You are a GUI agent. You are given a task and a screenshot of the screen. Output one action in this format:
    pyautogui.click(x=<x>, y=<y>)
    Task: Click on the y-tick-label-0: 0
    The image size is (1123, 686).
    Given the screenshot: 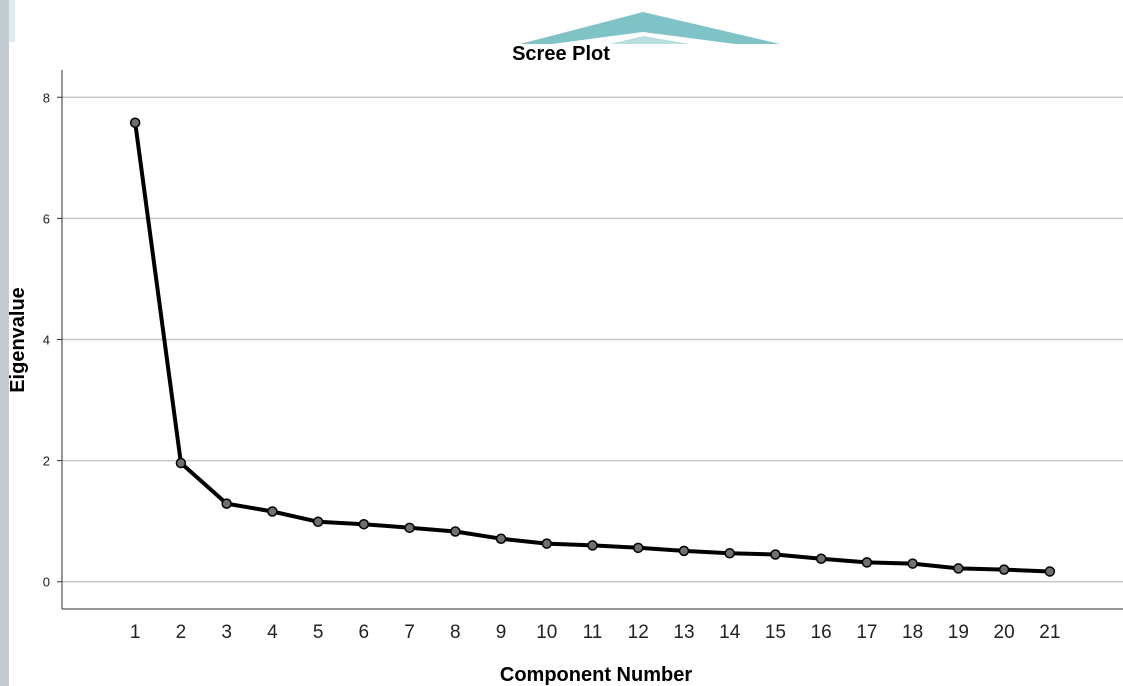 What is the action you would take?
    pyautogui.click(x=46, y=582)
    